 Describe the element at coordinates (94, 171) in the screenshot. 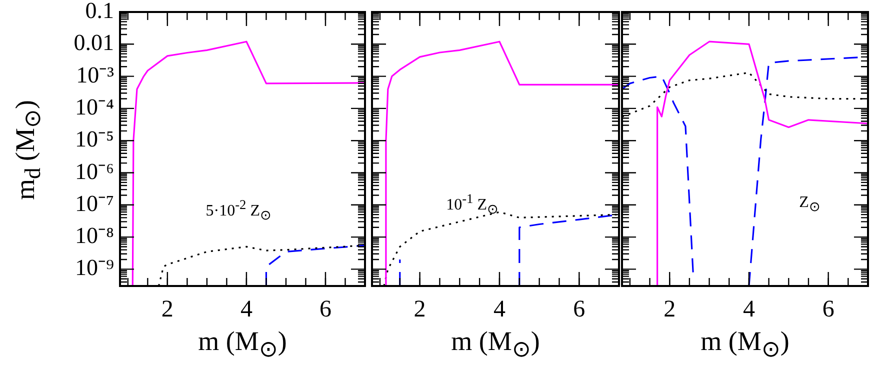

I see `y-tick-label: 10⁻⁶` at that location.